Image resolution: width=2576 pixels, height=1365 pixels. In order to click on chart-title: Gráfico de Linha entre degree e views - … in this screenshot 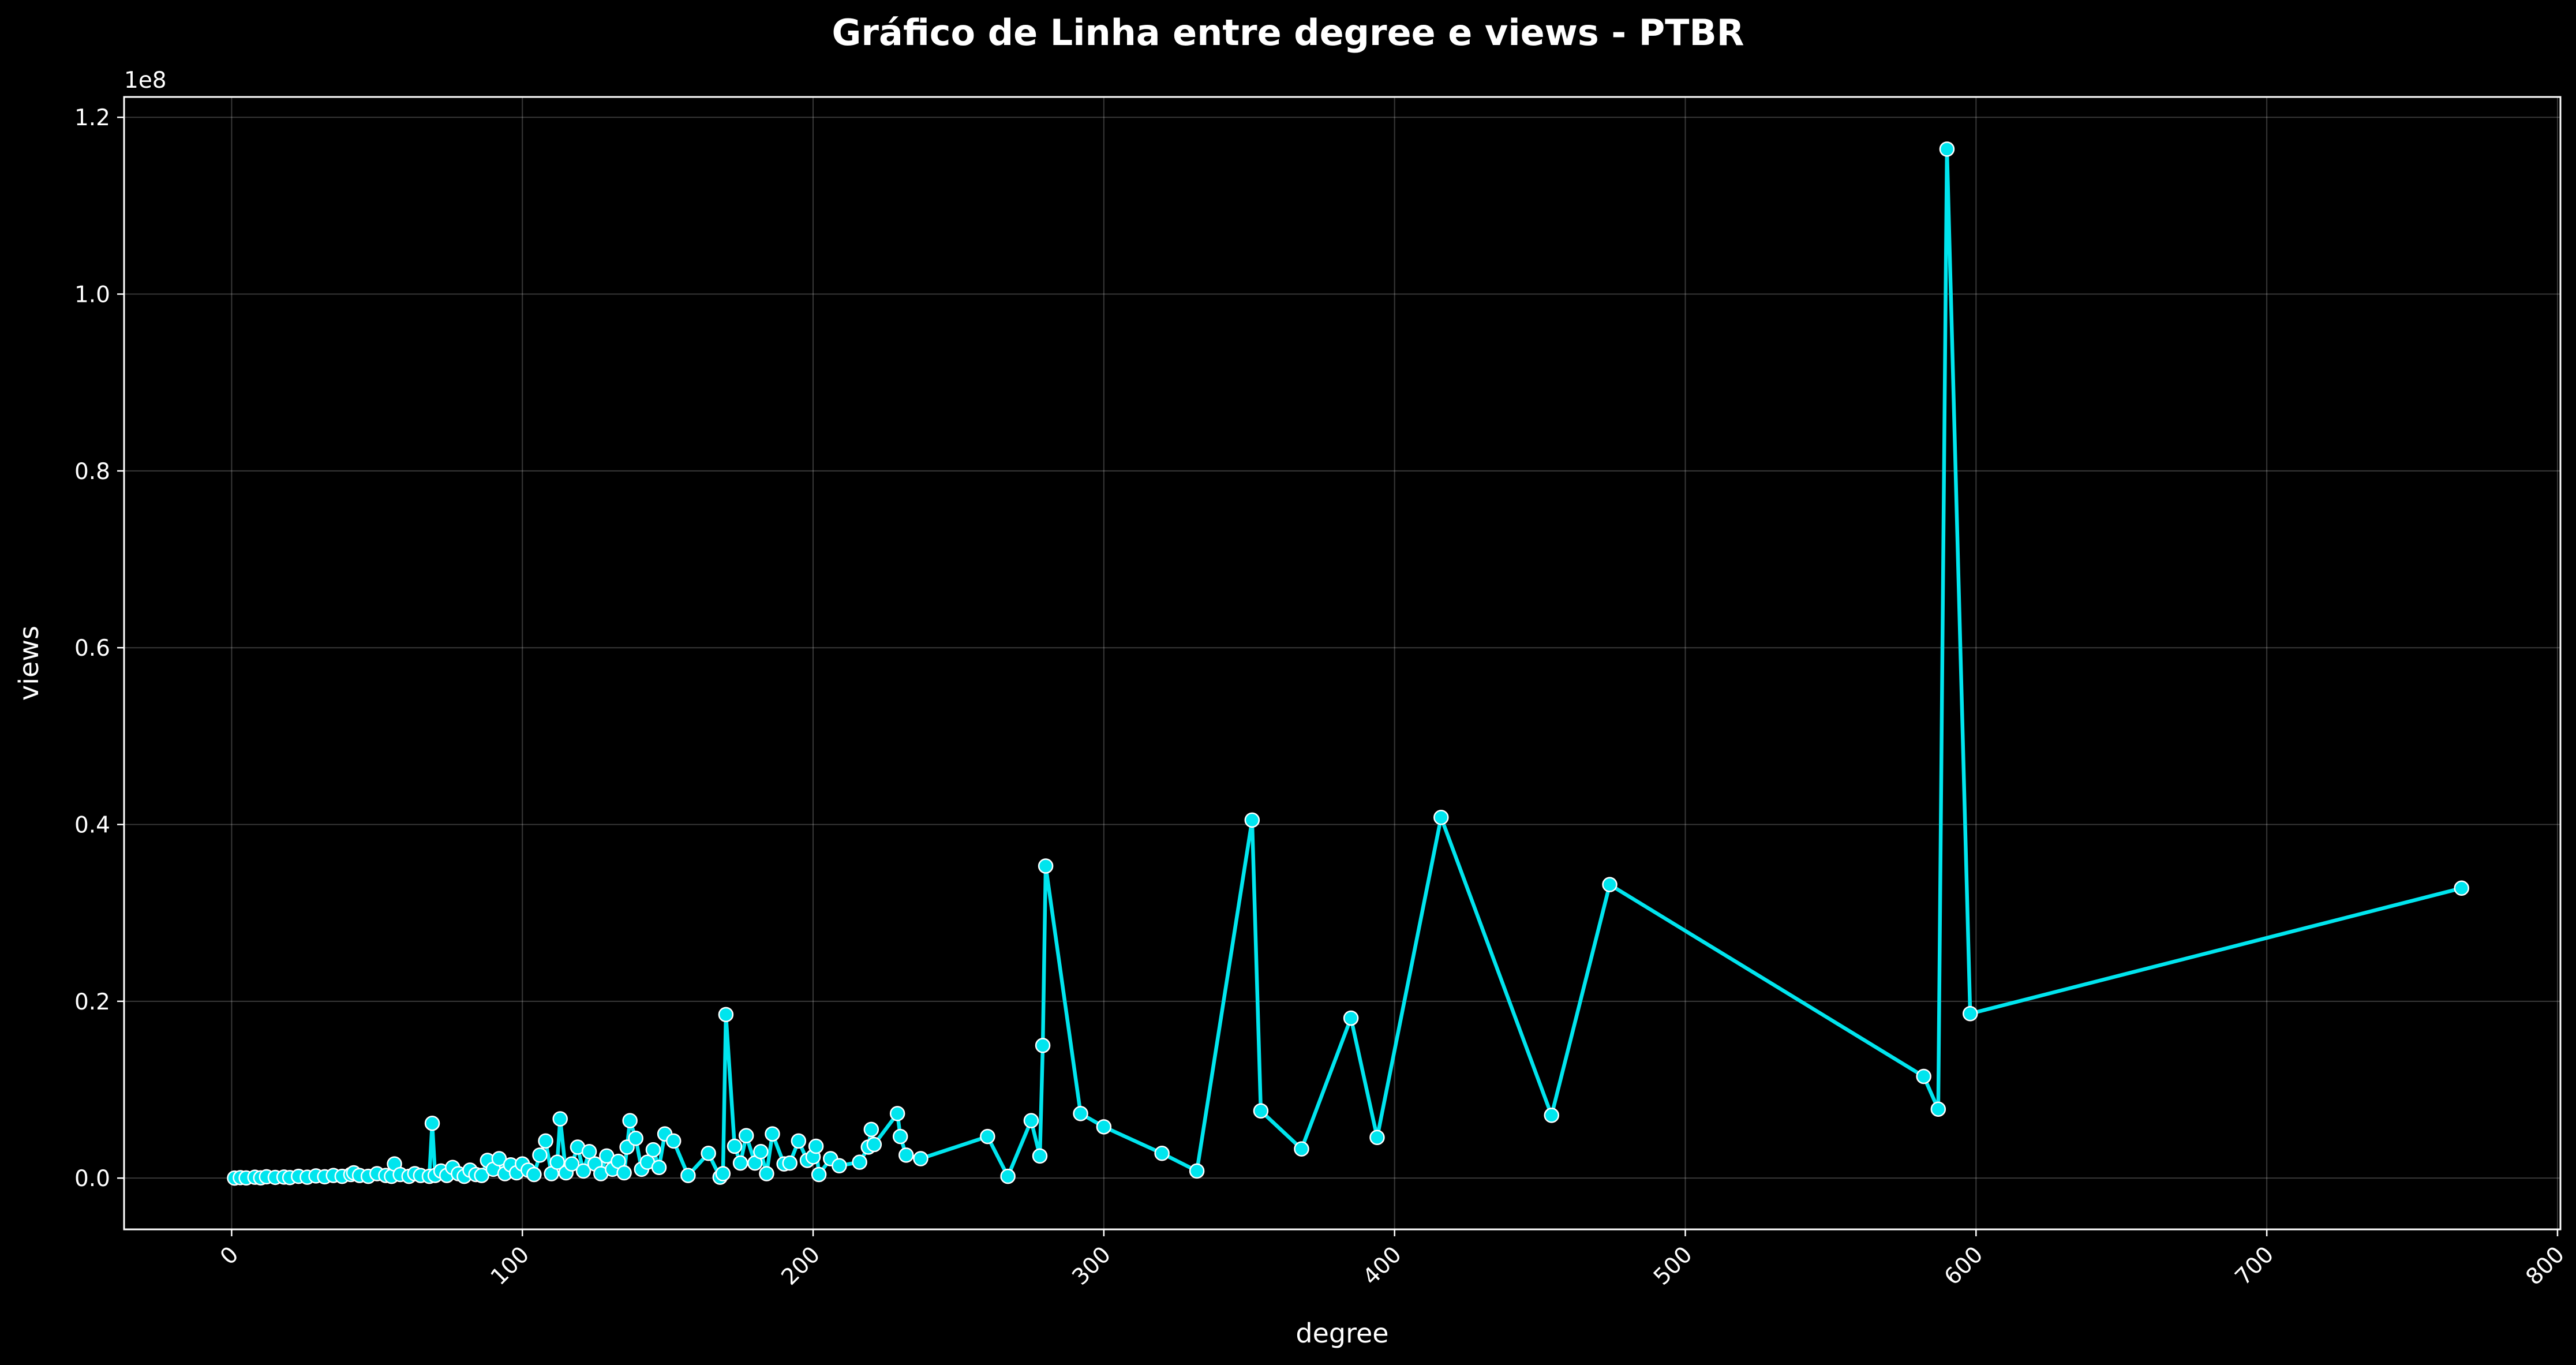, I will do `click(1288, 33)`.